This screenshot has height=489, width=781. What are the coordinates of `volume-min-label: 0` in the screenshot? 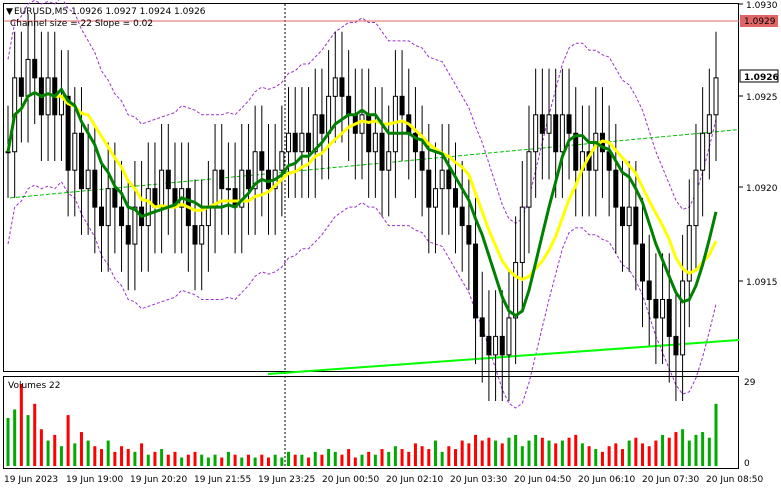 It's located at (747, 464).